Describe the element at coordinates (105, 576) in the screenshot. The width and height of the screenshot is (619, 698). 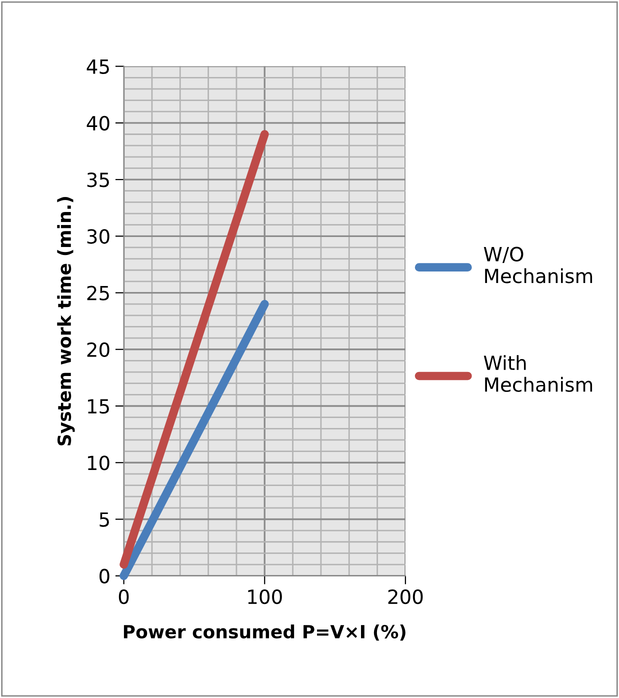
I see `y-tick-label: 0` at that location.